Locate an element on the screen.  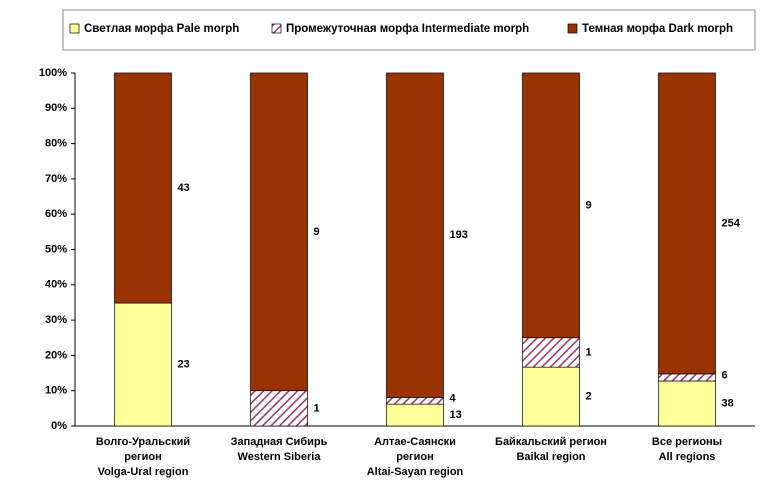
legend-box is located at coordinates (409, 30).